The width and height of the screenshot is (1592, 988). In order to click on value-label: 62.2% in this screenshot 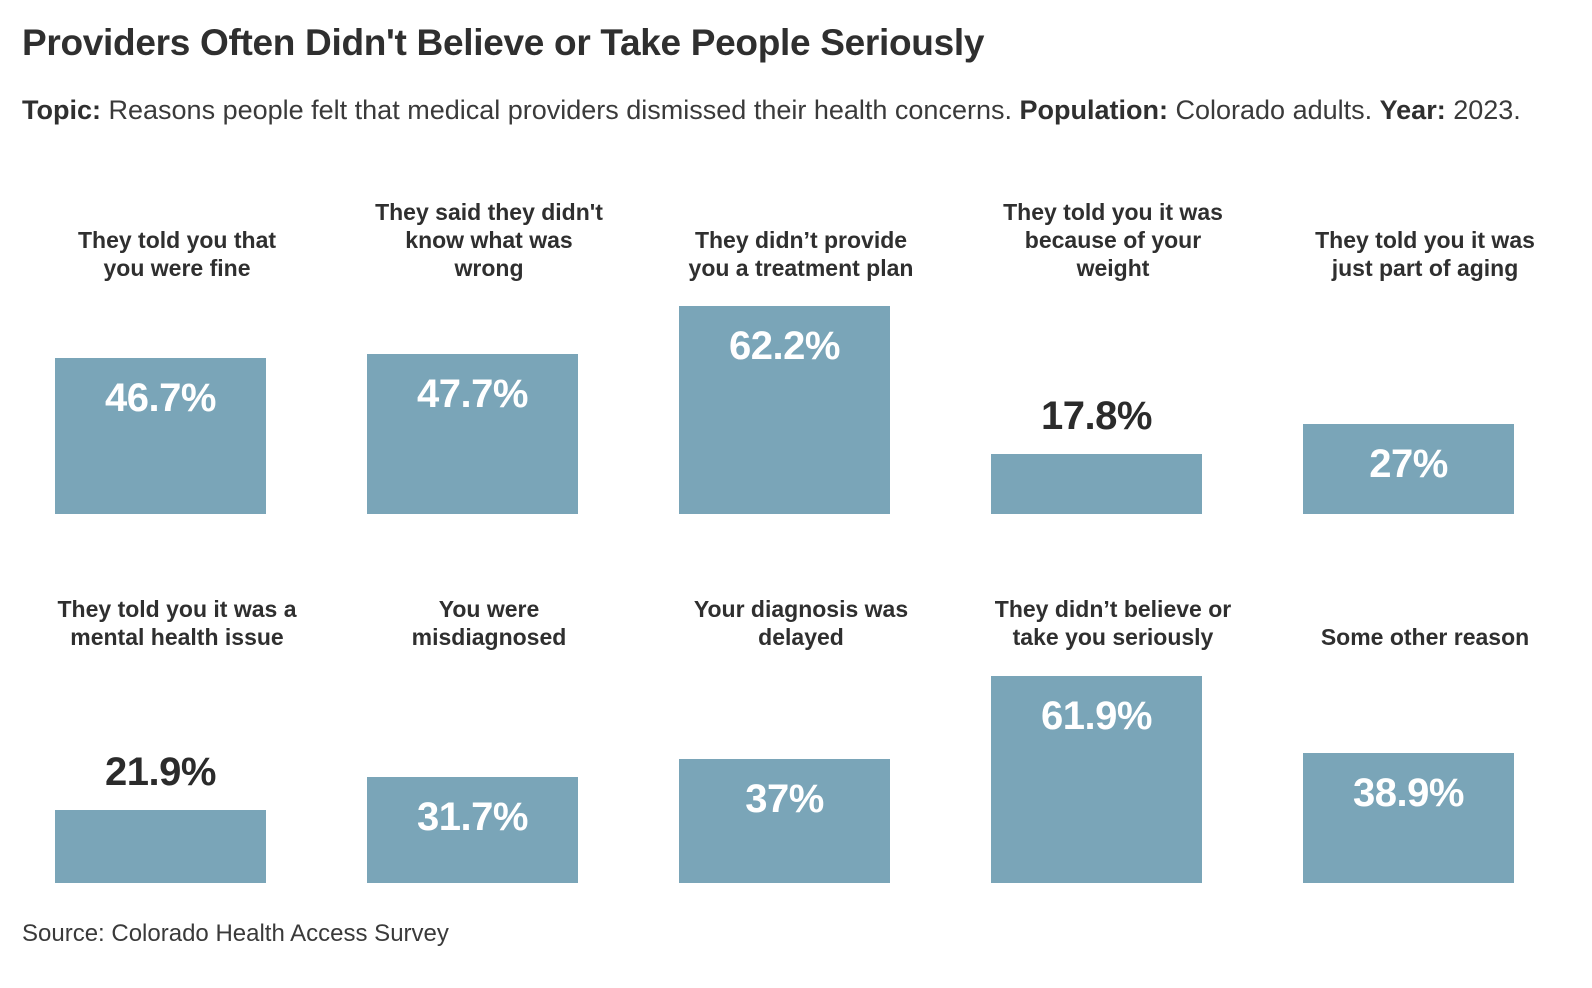, I will do `click(784, 346)`.